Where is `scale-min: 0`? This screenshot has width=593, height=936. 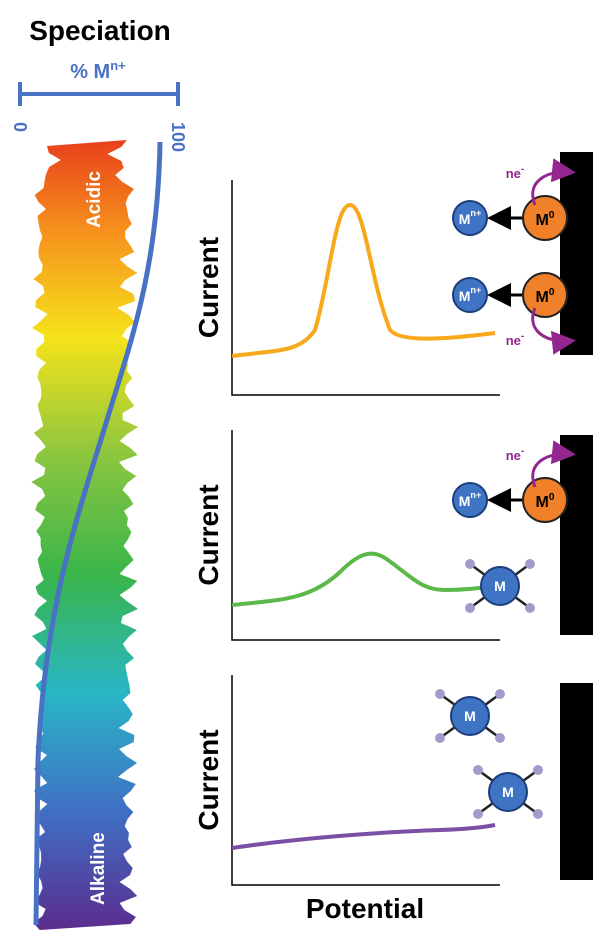
scale-min: 0 is located at coordinates (20, 127).